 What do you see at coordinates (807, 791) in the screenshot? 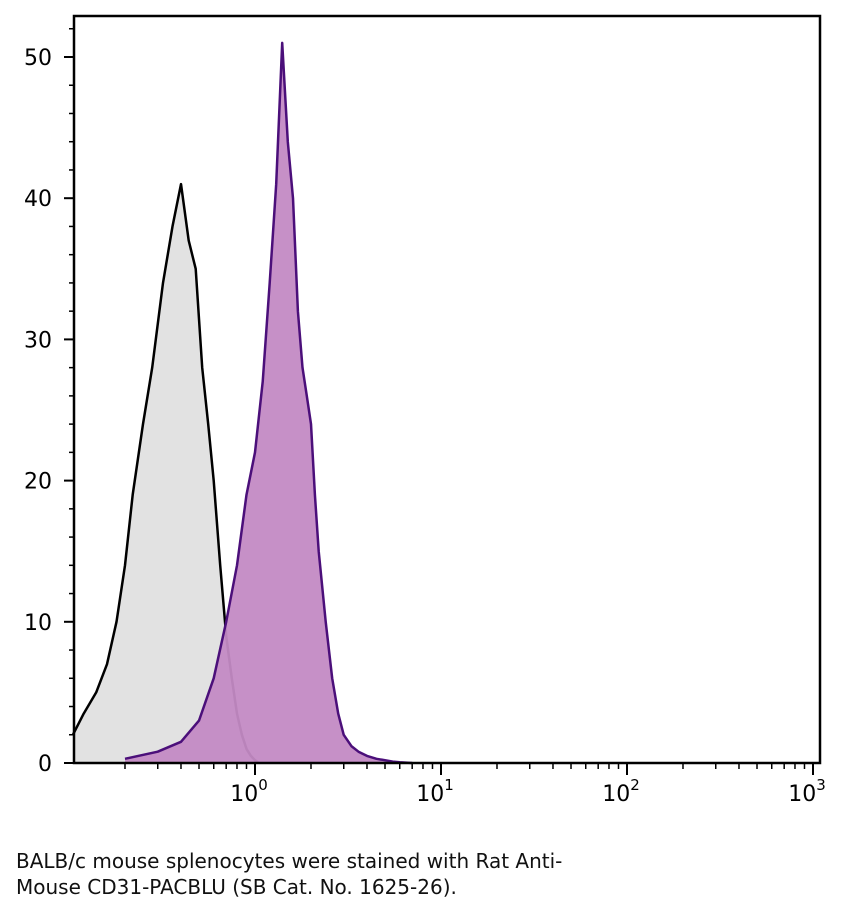
I see `x-tick-label: 10³` at bounding box center [807, 791].